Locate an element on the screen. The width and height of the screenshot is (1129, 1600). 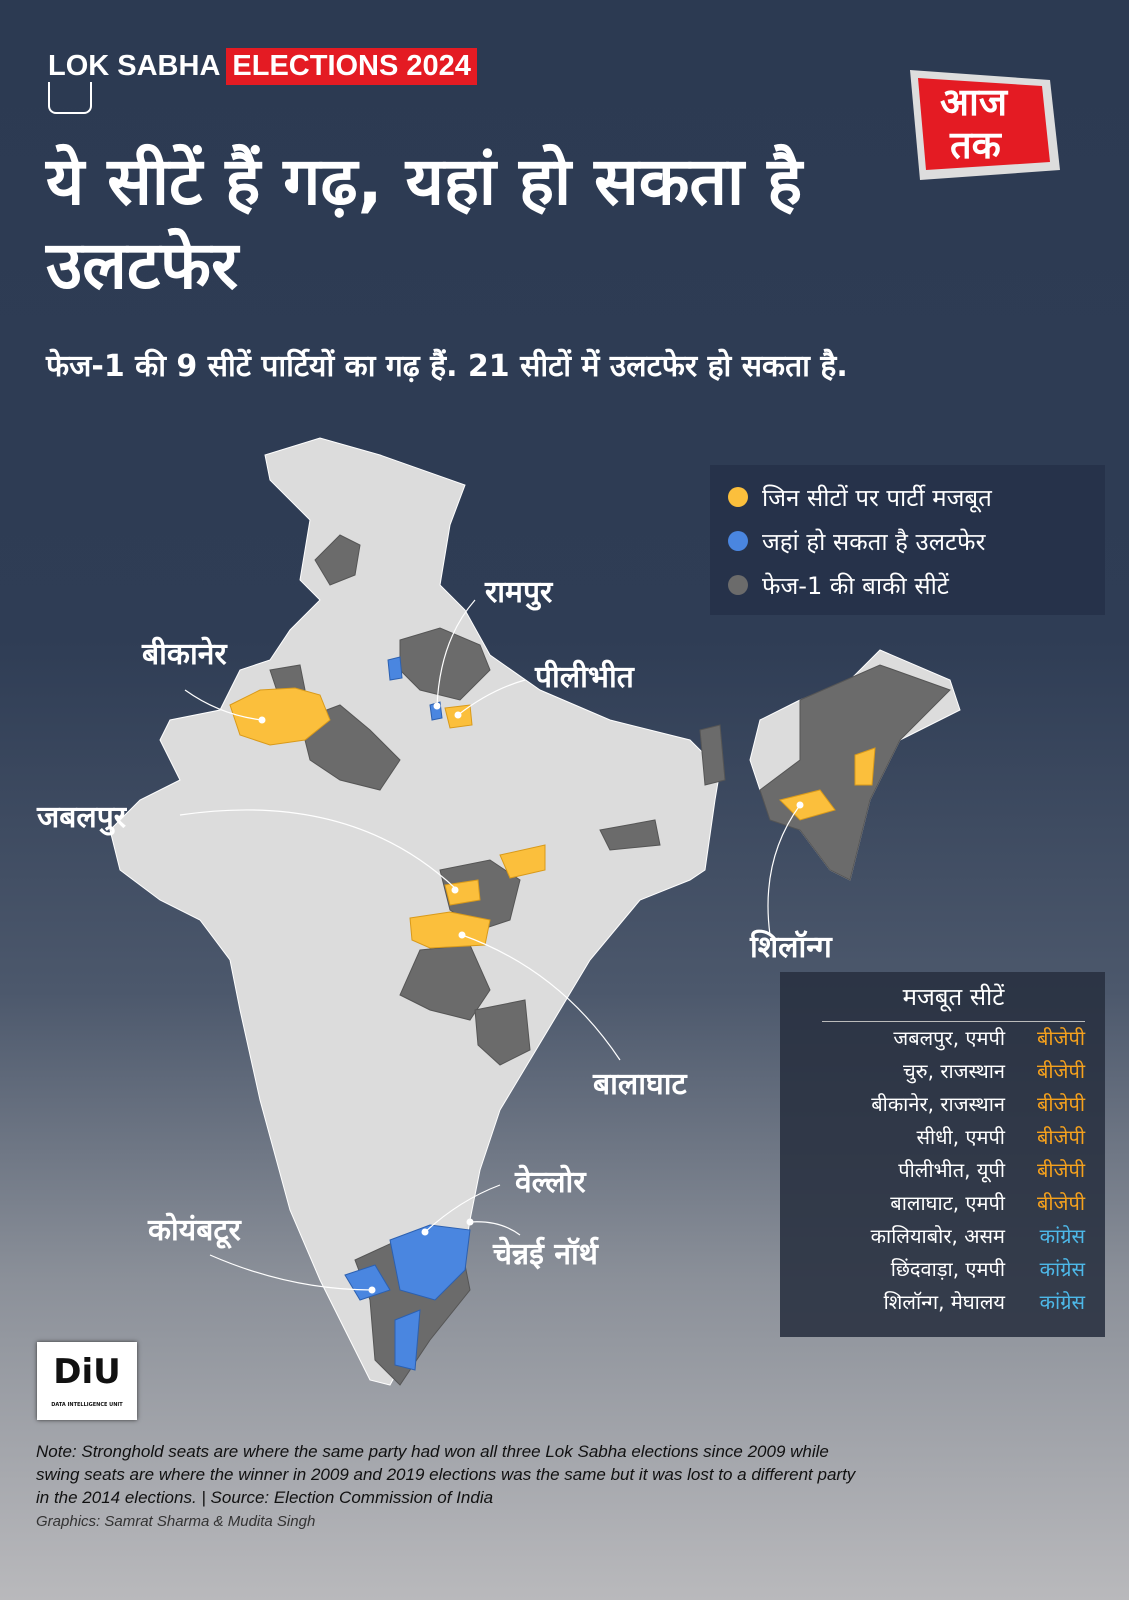
table-row: सीधी, एमपी बीजेपी is located at coordinates (942, 1137).